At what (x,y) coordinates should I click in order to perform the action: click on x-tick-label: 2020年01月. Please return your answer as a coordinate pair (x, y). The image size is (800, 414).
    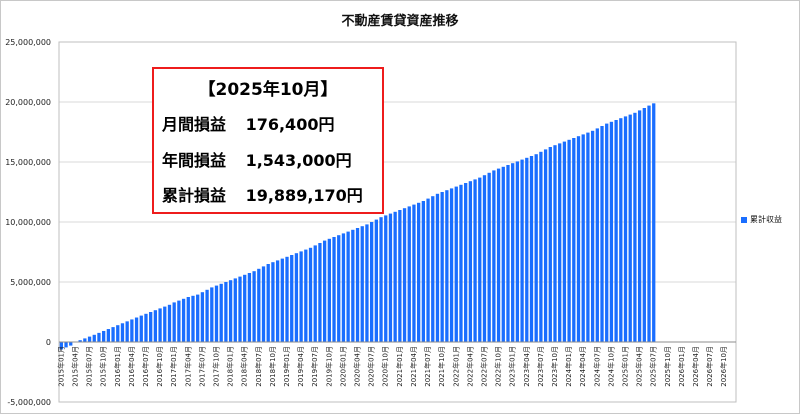
    Looking at the image, I should click on (342, 366).